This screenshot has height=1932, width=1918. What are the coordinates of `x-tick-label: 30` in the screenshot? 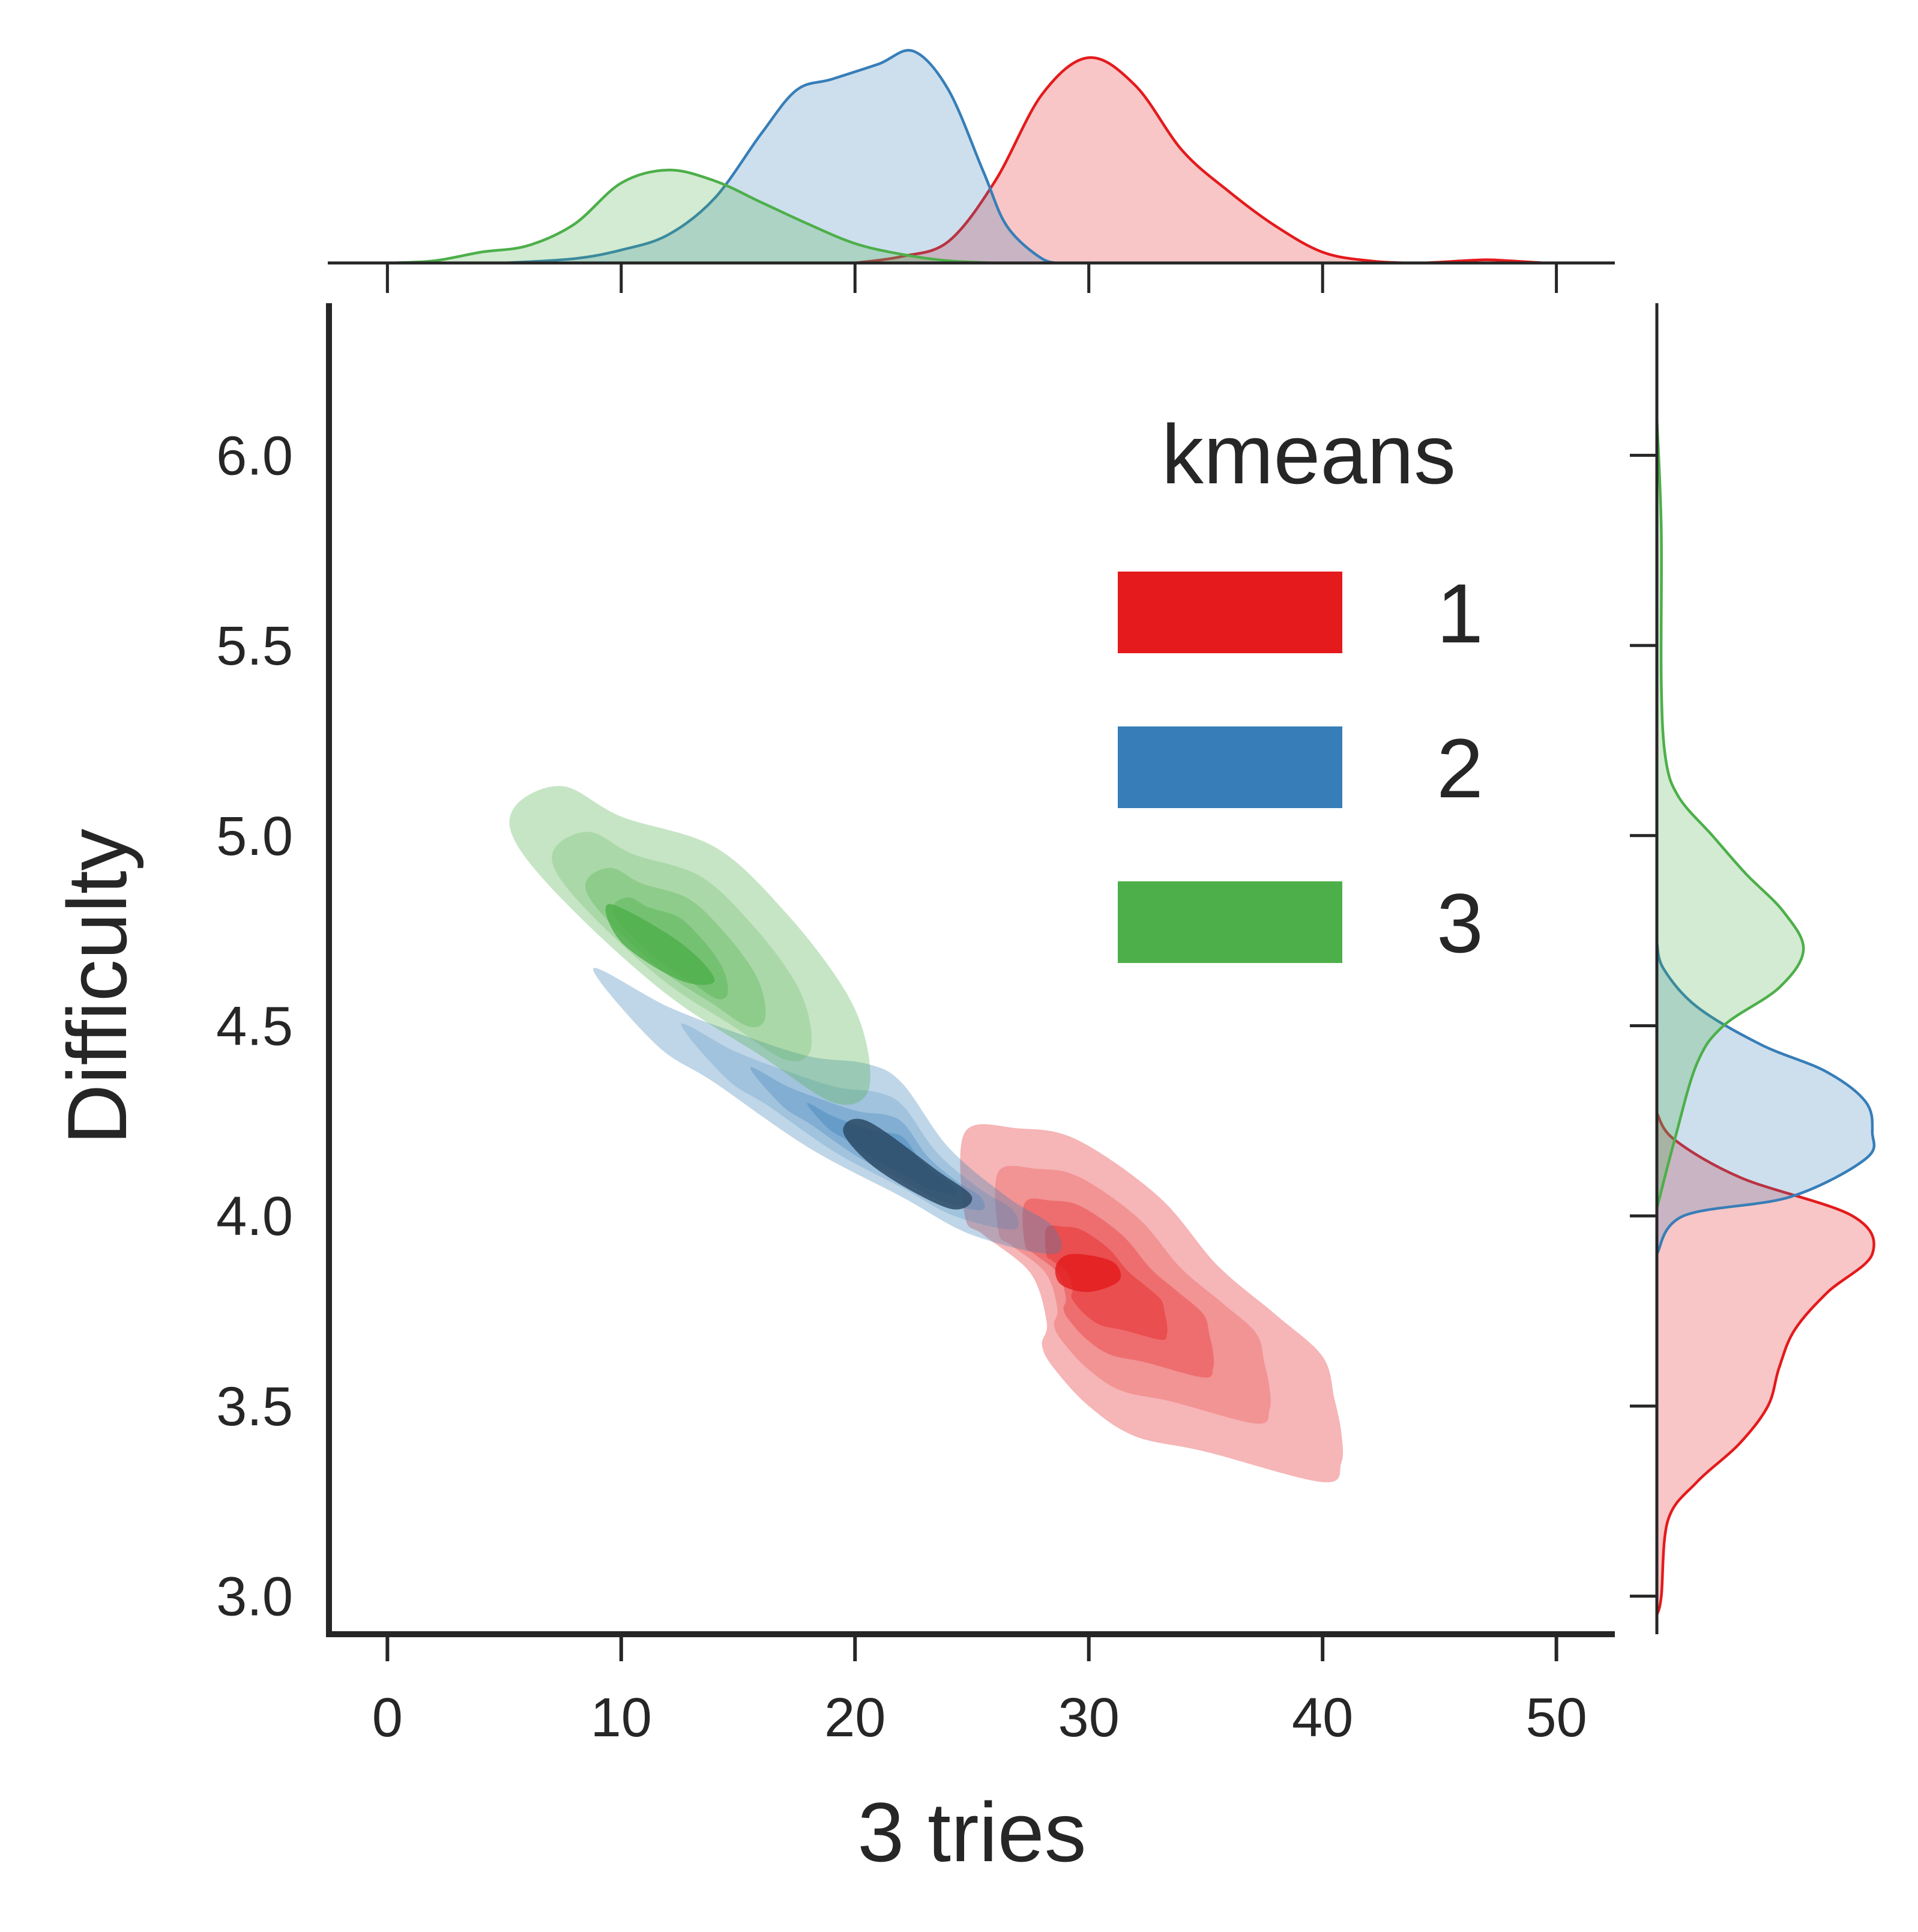 It's located at (1089, 1717).